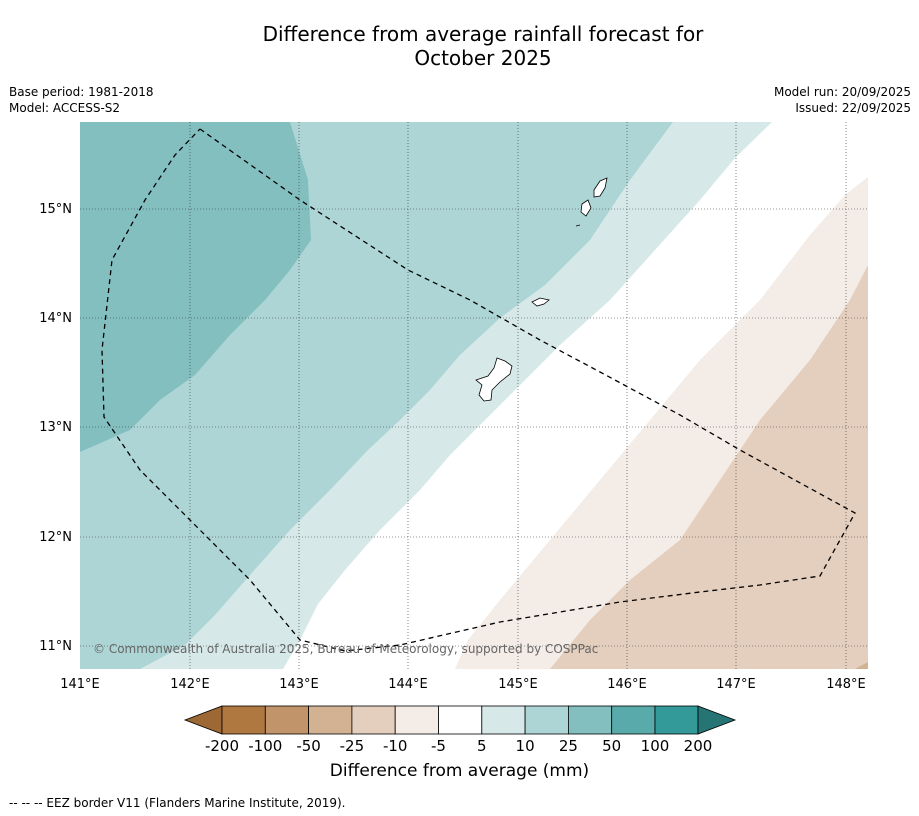 Image resolution: width=919 pixels, height=816 pixels. What do you see at coordinates (846, 684) in the screenshot?
I see `x-tick-label: 148°E` at bounding box center [846, 684].